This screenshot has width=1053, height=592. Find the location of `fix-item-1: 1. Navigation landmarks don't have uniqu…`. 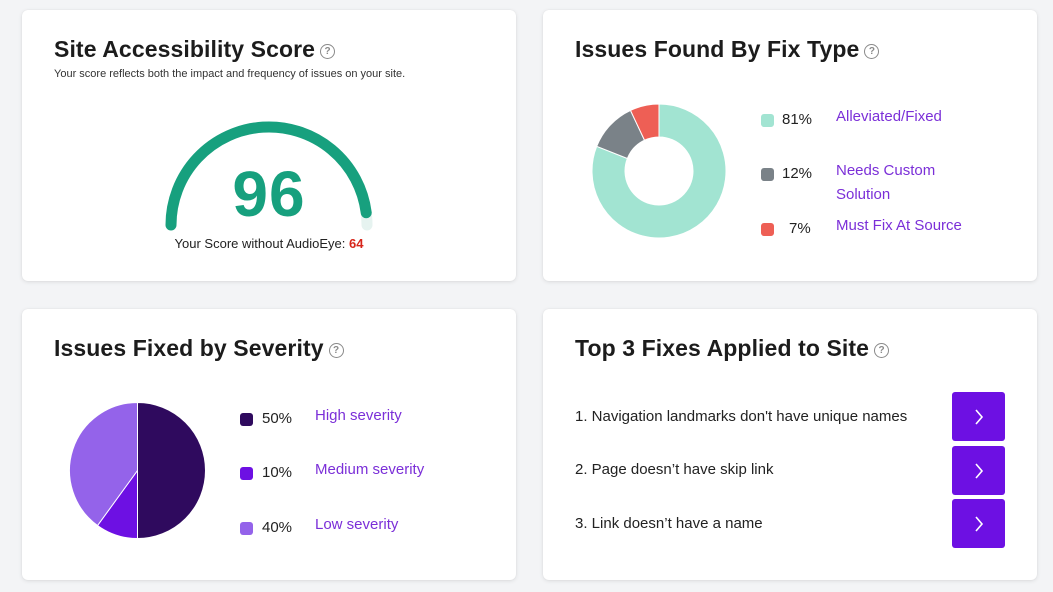

fix-item-1: 1. Navigation landmarks don't have uniqu… is located at coordinates (741, 416).